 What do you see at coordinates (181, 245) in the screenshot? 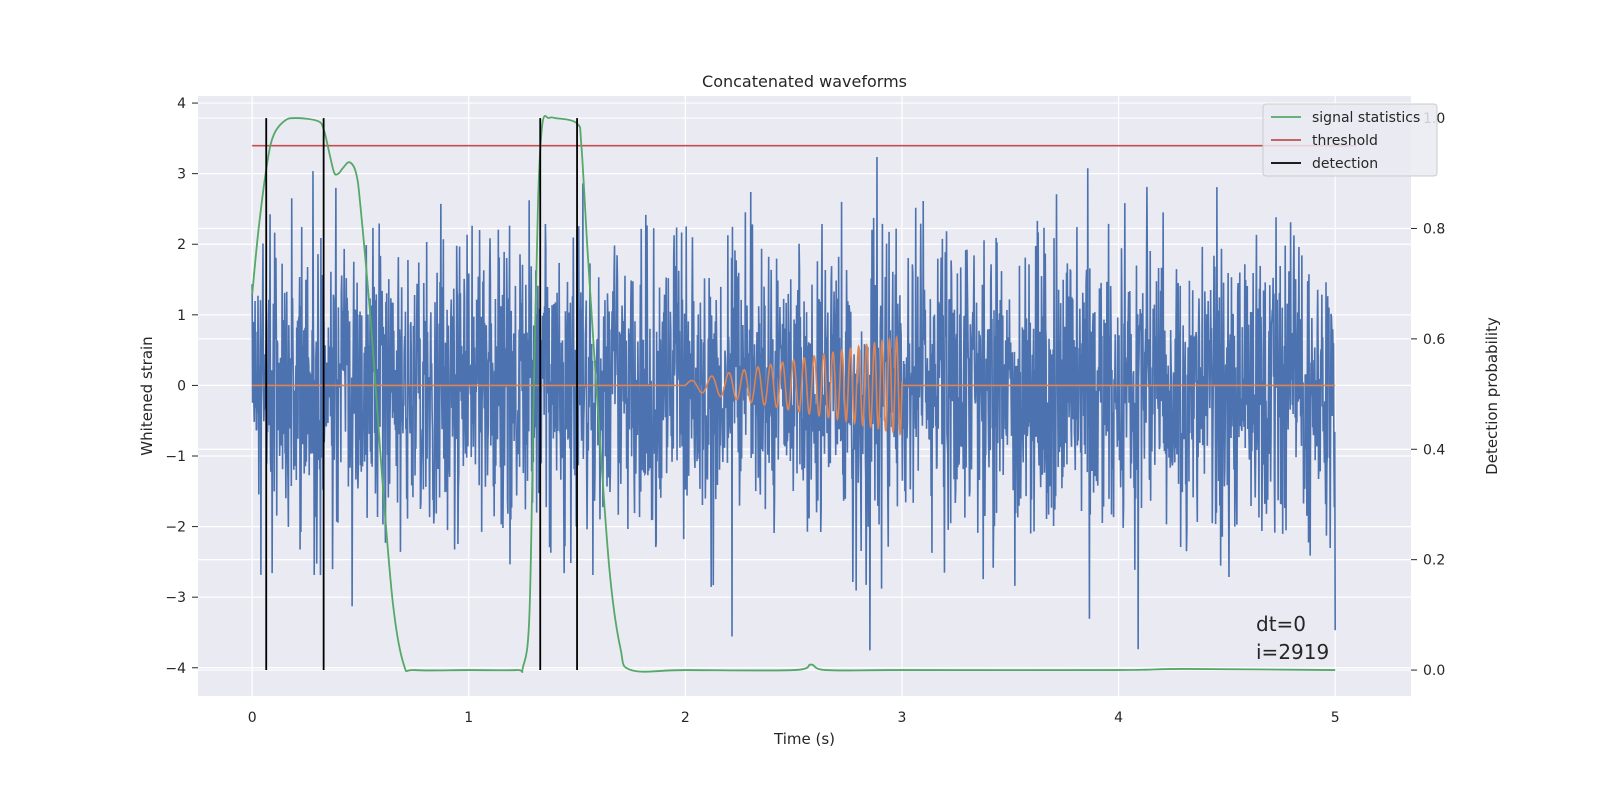
I see `y-tick-label: 2` at bounding box center [181, 245].